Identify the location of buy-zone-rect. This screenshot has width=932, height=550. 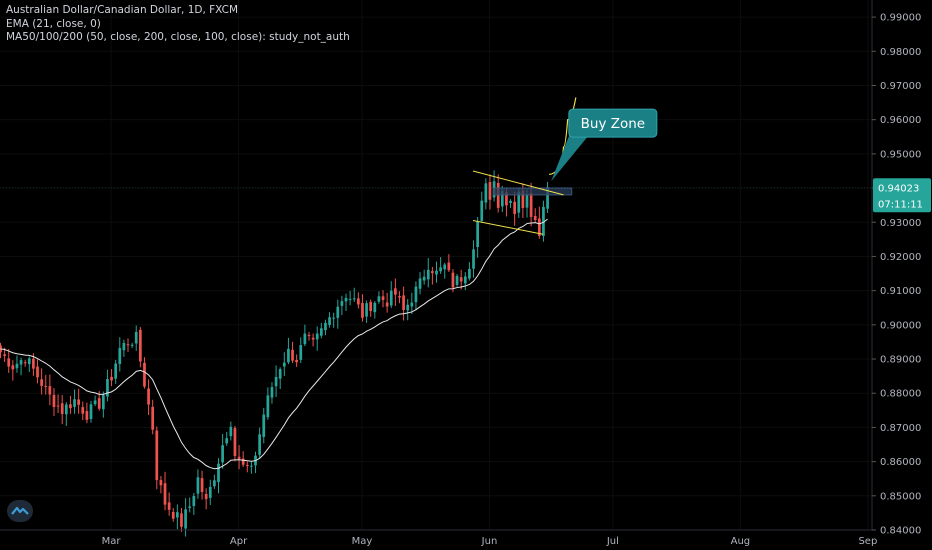
(533, 191).